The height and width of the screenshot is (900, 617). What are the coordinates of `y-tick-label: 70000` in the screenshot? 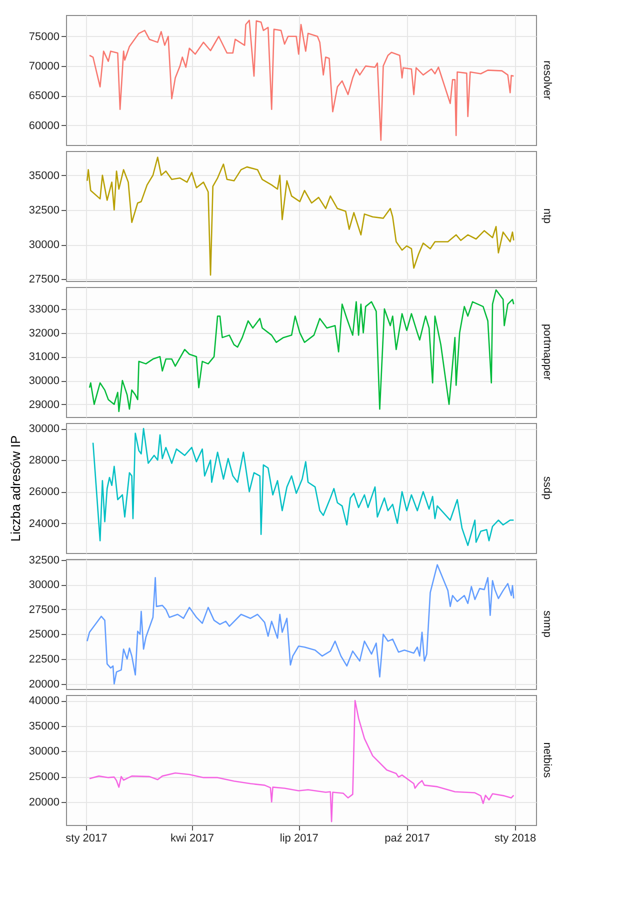 It's located at (44, 66).